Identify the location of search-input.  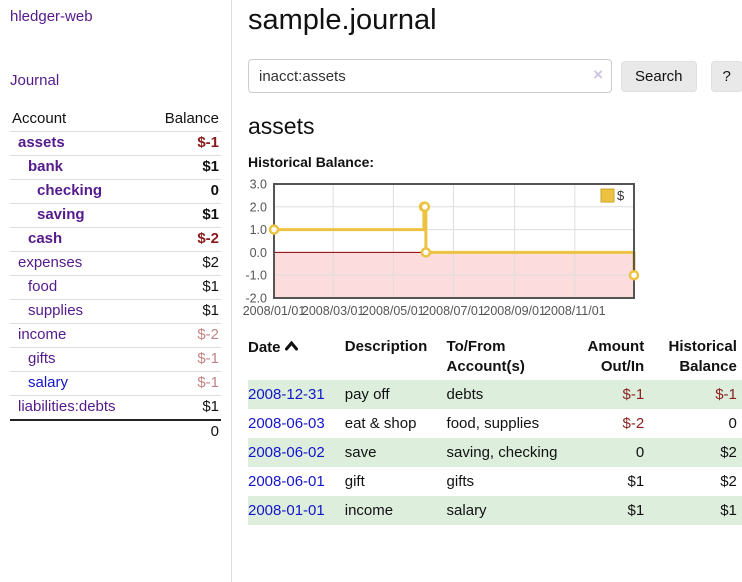
(430, 76).